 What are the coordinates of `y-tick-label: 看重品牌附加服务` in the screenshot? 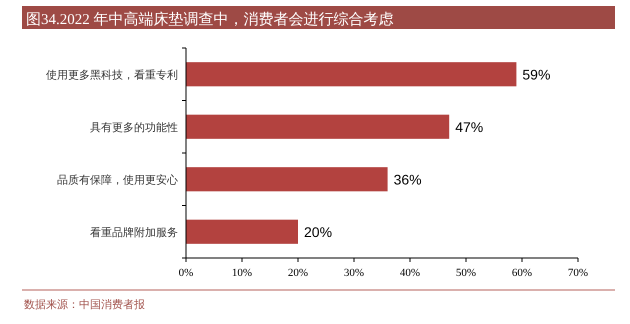 It's located at (134, 232).